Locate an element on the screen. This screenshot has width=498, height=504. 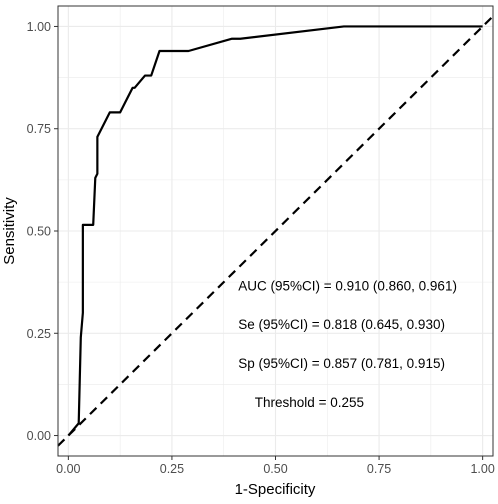
y-tick-label: 0.25 is located at coordinates (39, 334).